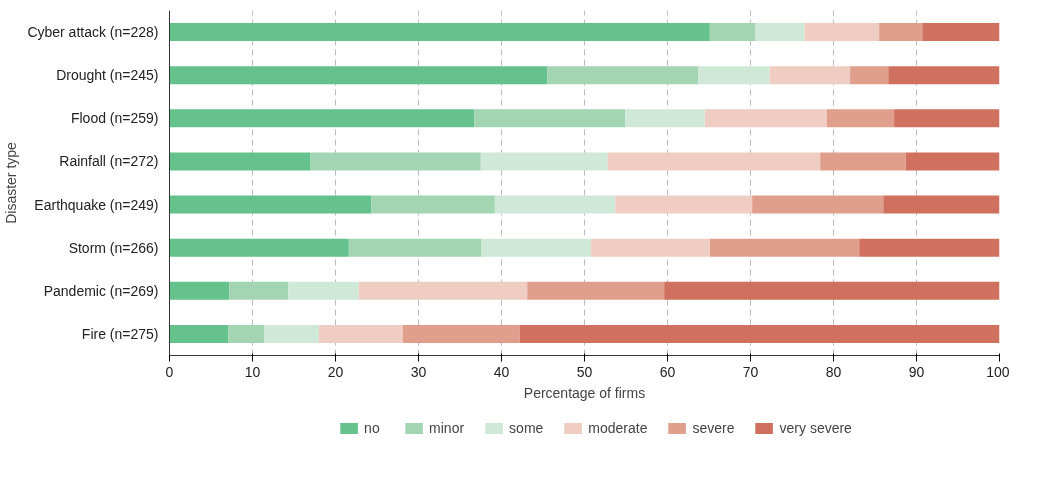 The width and height of the screenshot is (1038, 488). What do you see at coordinates (252, 371) in the screenshot?
I see `x-tick-label: 10` at bounding box center [252, 371].